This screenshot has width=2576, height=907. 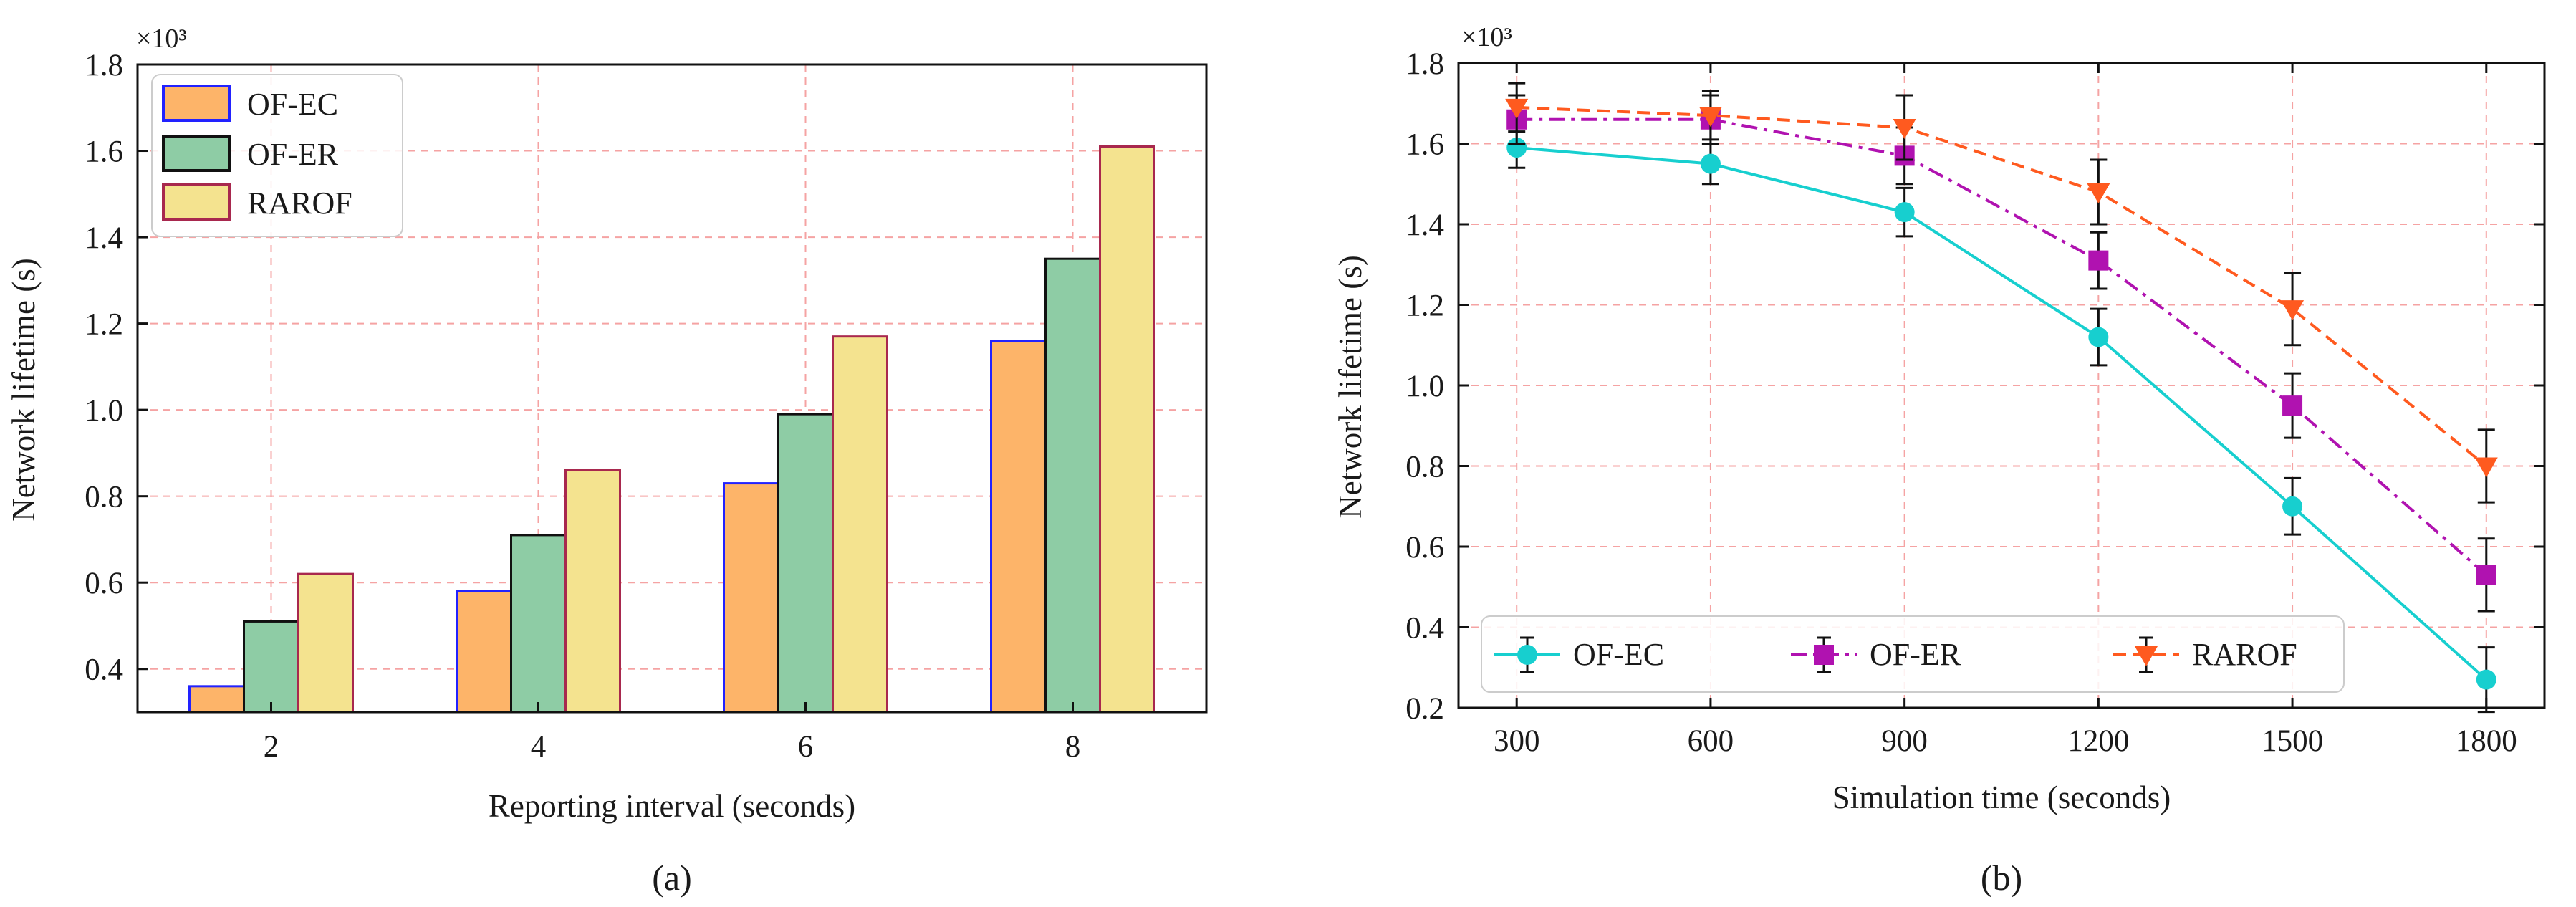 What do you see at coordinates (196, 103) in the screenshot?
I see `legend-swatch-of-ec` at bounding box center [196, 103].